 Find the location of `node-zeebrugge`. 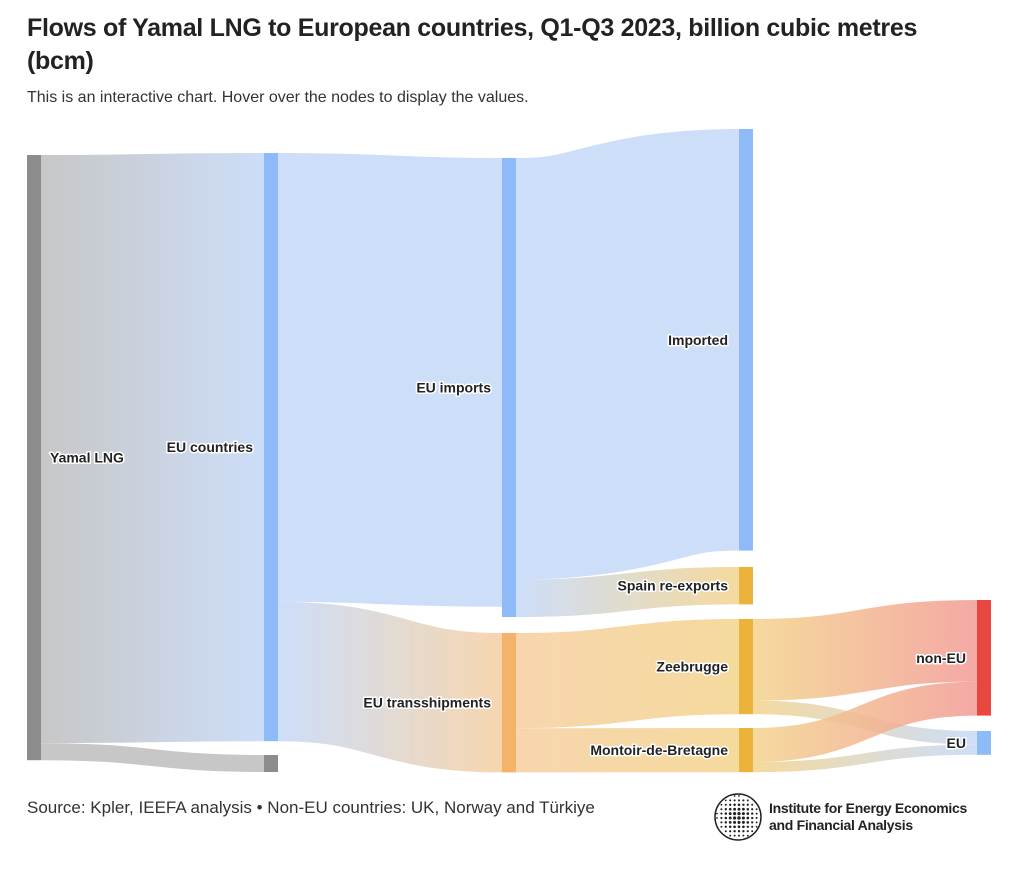

node-zeebrugge is located at coordinates (746, 667).